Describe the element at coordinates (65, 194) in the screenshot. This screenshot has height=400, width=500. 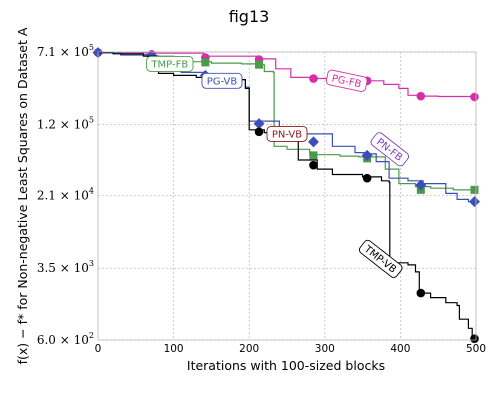
I see `y-tick-label: 2.1 × 10⁴` at that location.